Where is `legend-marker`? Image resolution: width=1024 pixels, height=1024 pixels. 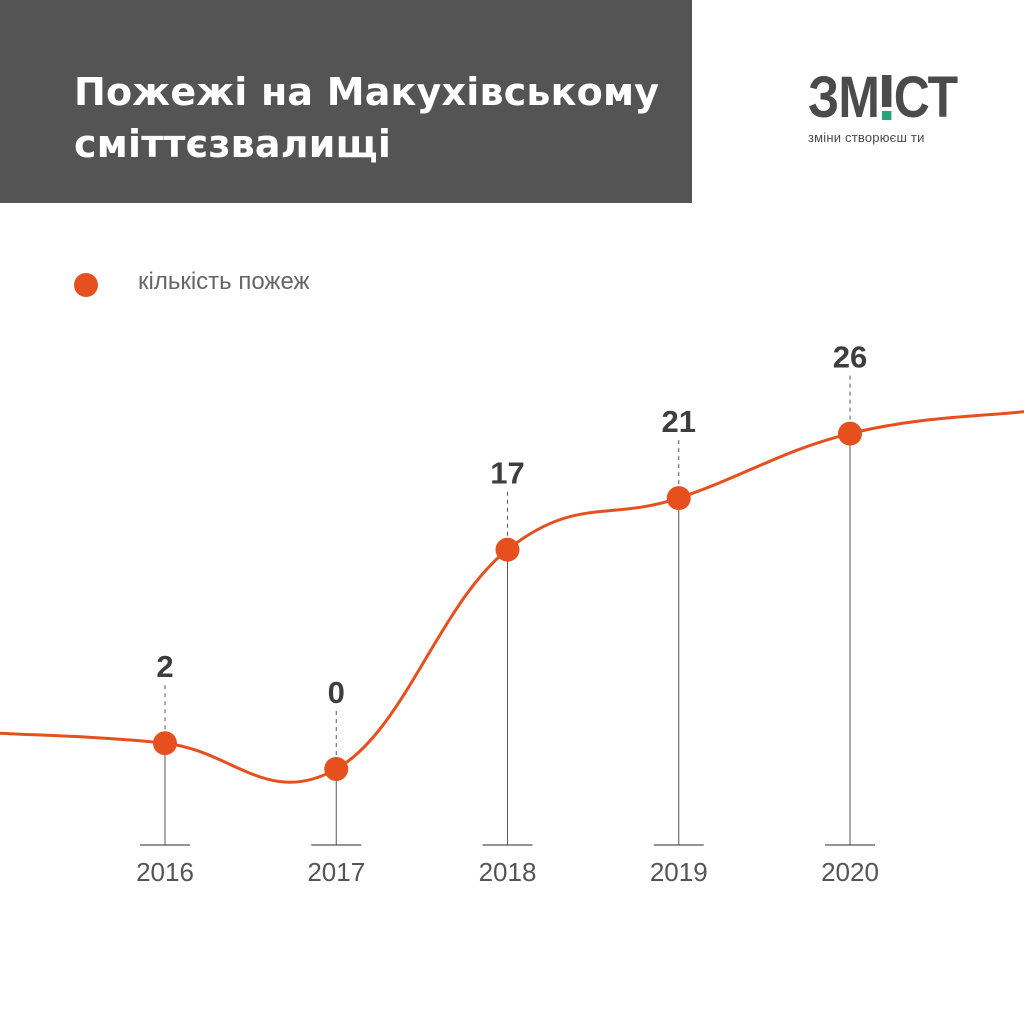
legend-marker is located at coordinates (86, 285).